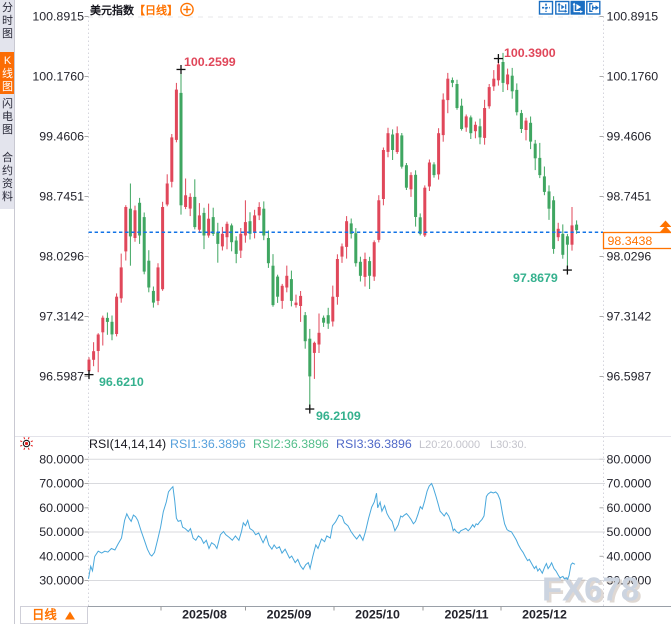 This screenshot has width=671, height=624. I want to click on svg-text: 96.6210, so click(121, 382).